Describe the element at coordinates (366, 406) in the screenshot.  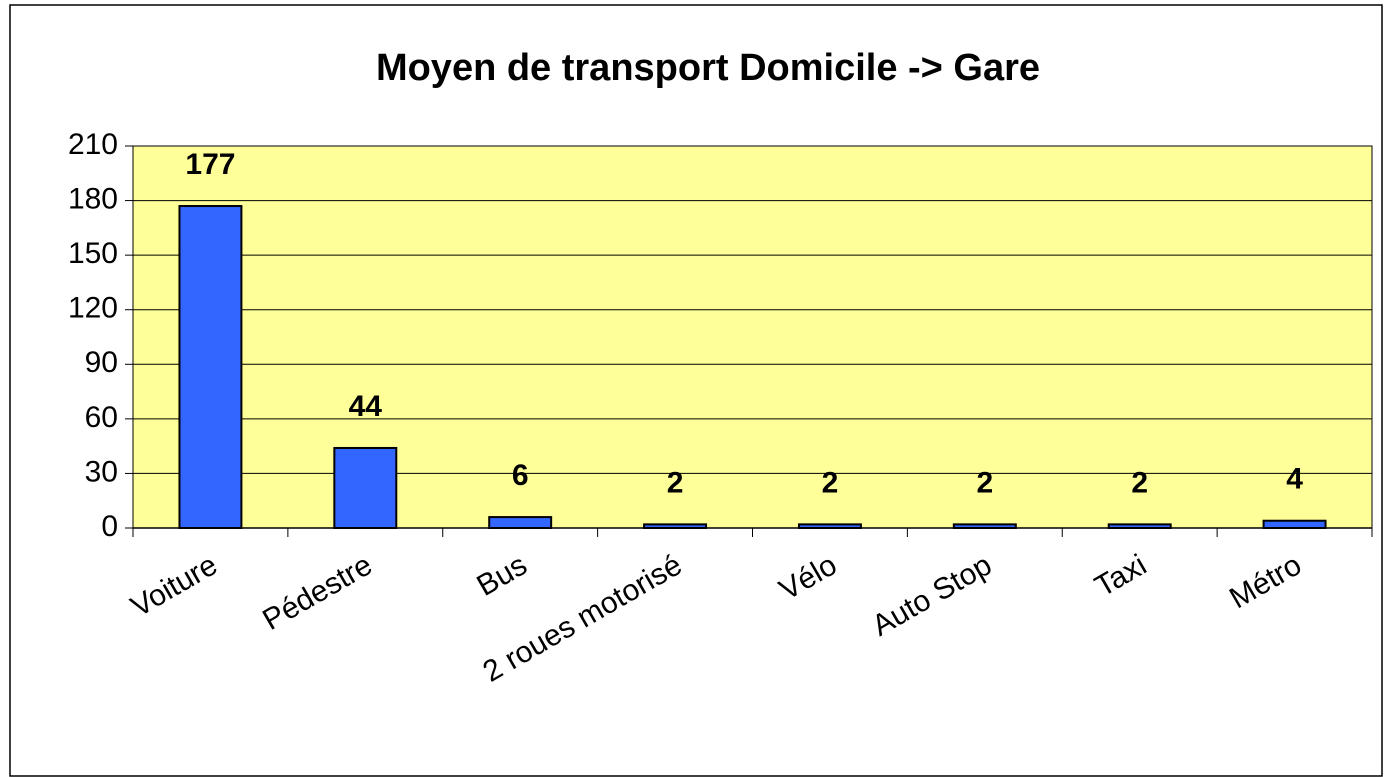
I see `data-label: 44` at that location.